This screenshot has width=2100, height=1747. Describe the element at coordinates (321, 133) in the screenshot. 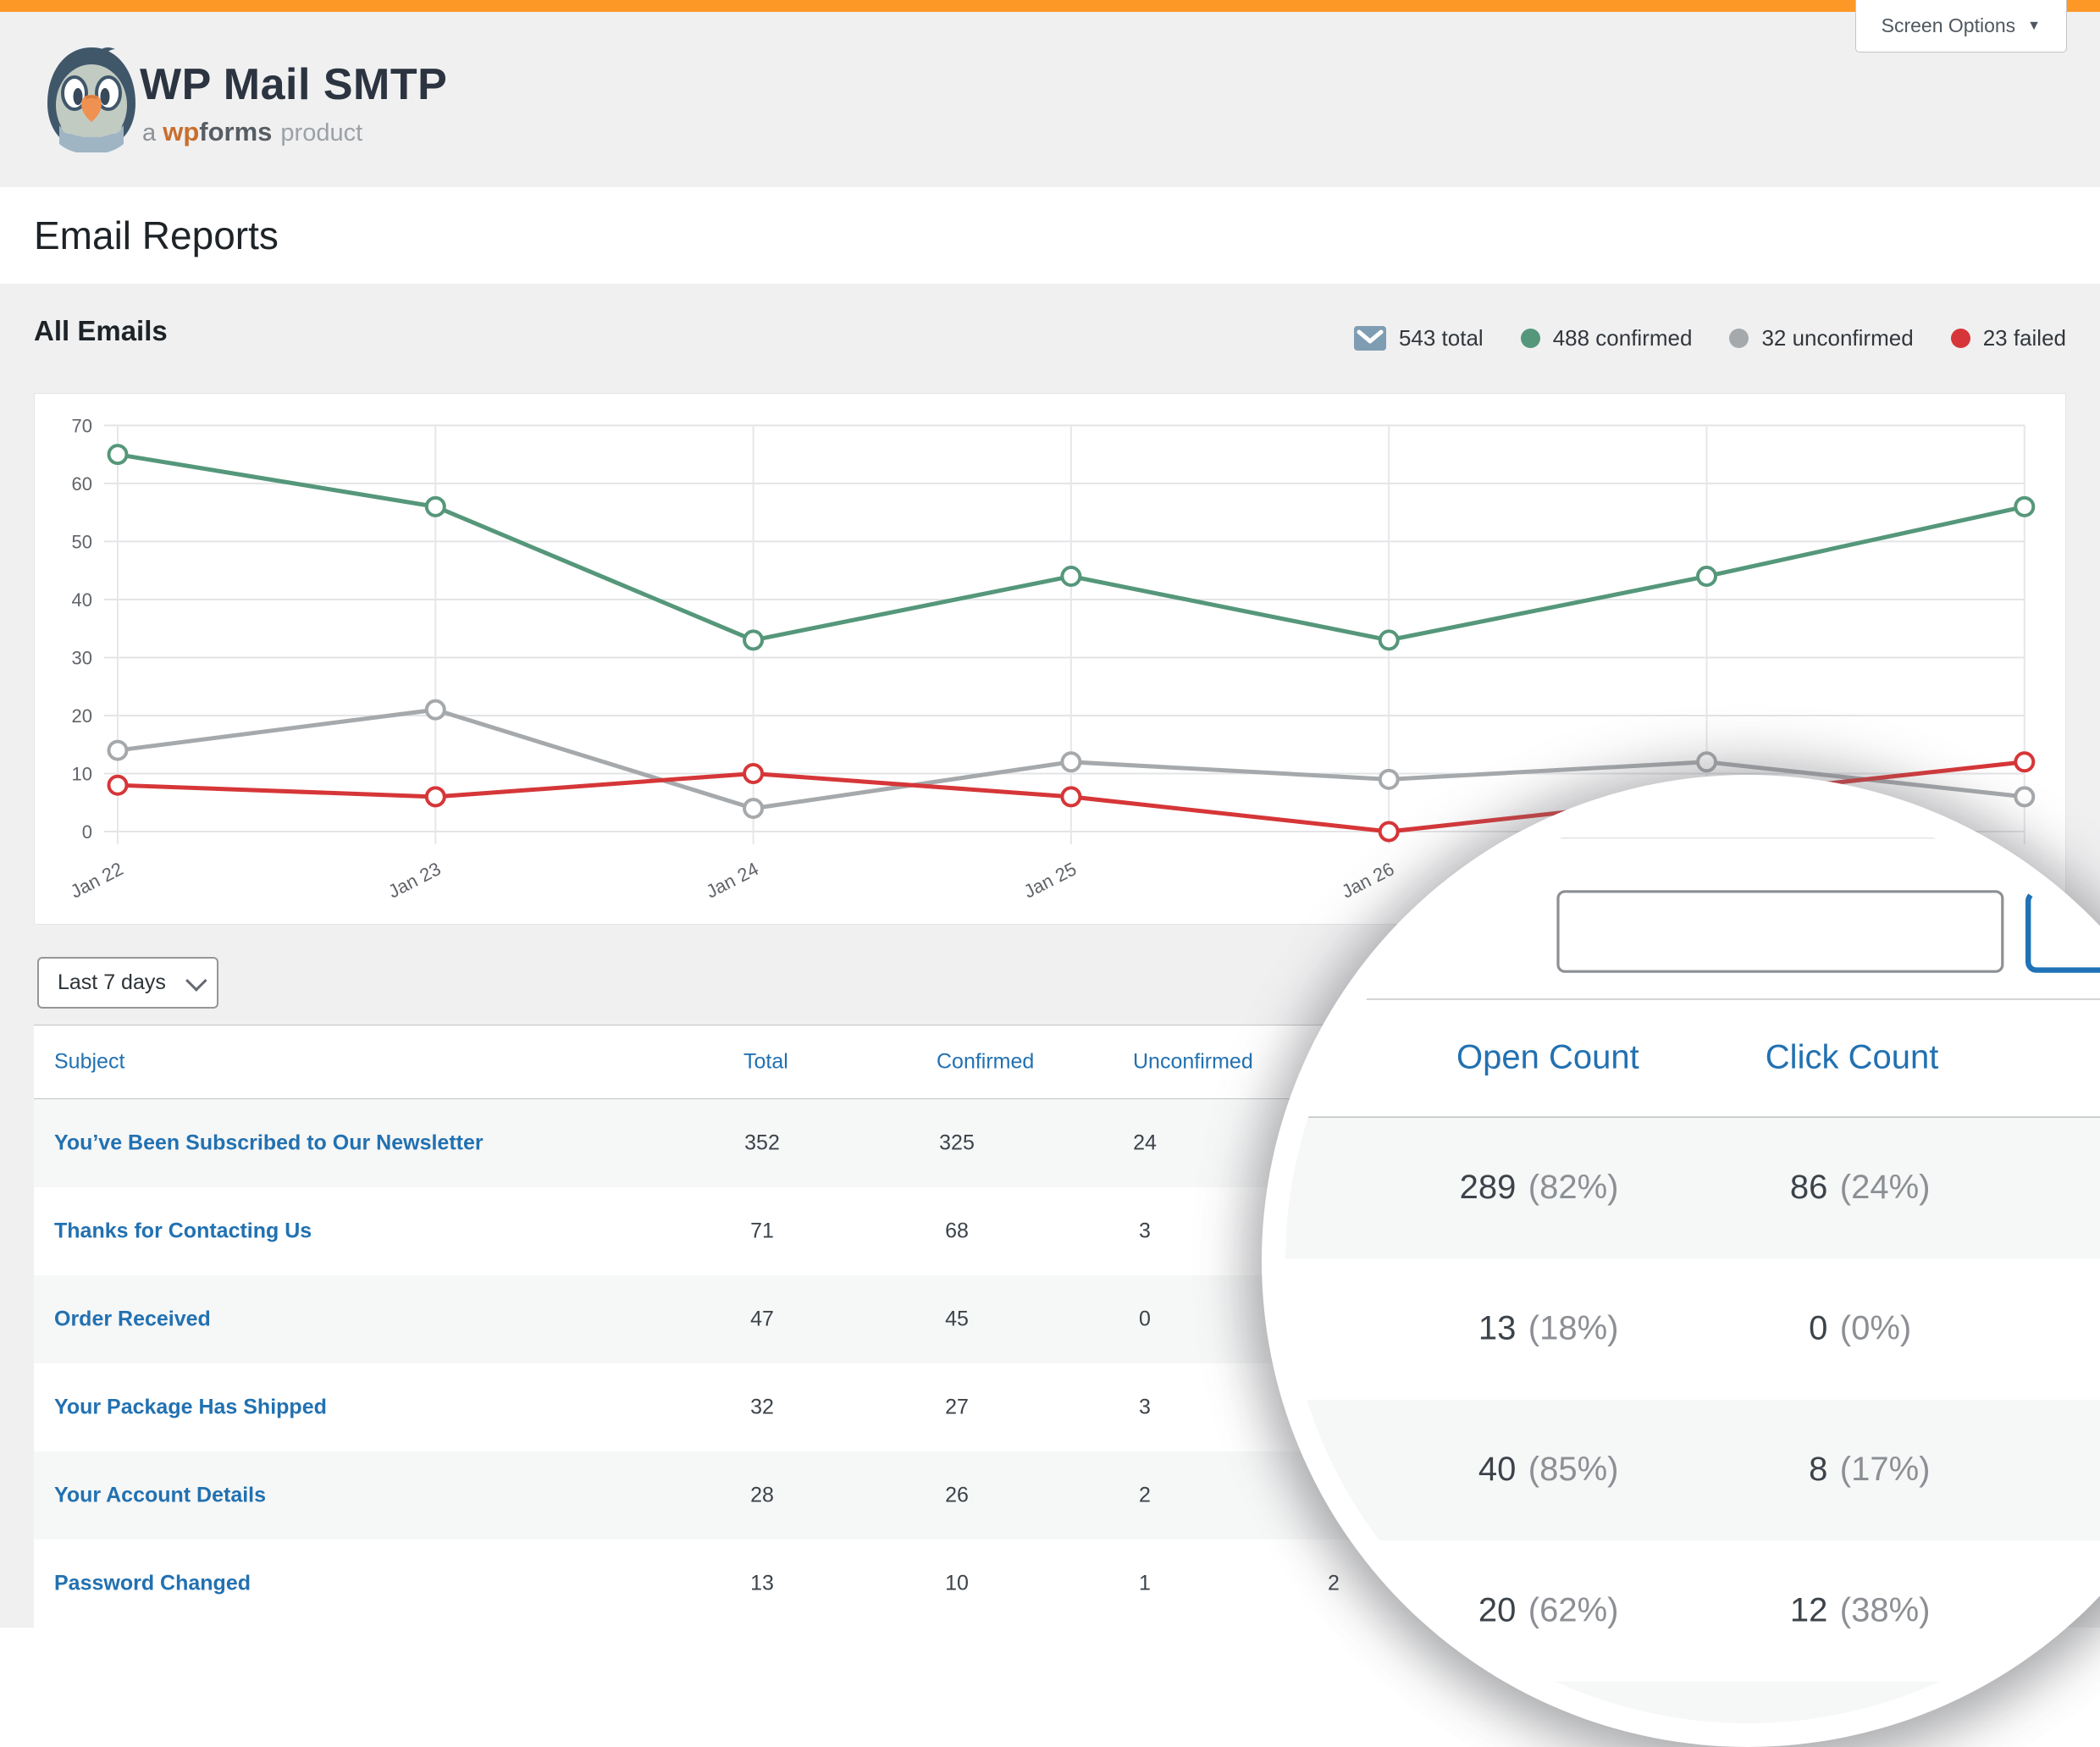

I see `tagline-product: product` at that location.